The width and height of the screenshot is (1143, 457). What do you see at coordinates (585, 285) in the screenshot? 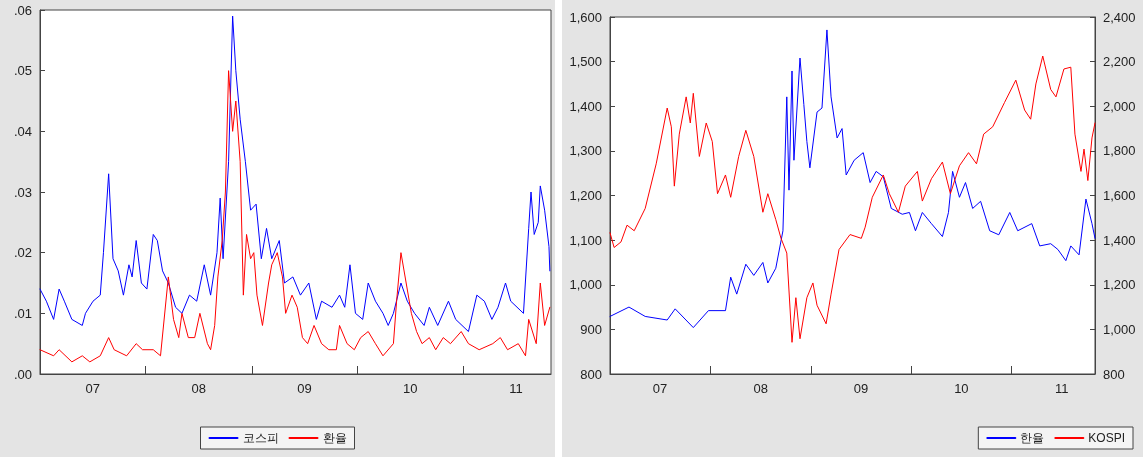
I see `y-tick-label: 1,000` at bounding box center [585, 285].